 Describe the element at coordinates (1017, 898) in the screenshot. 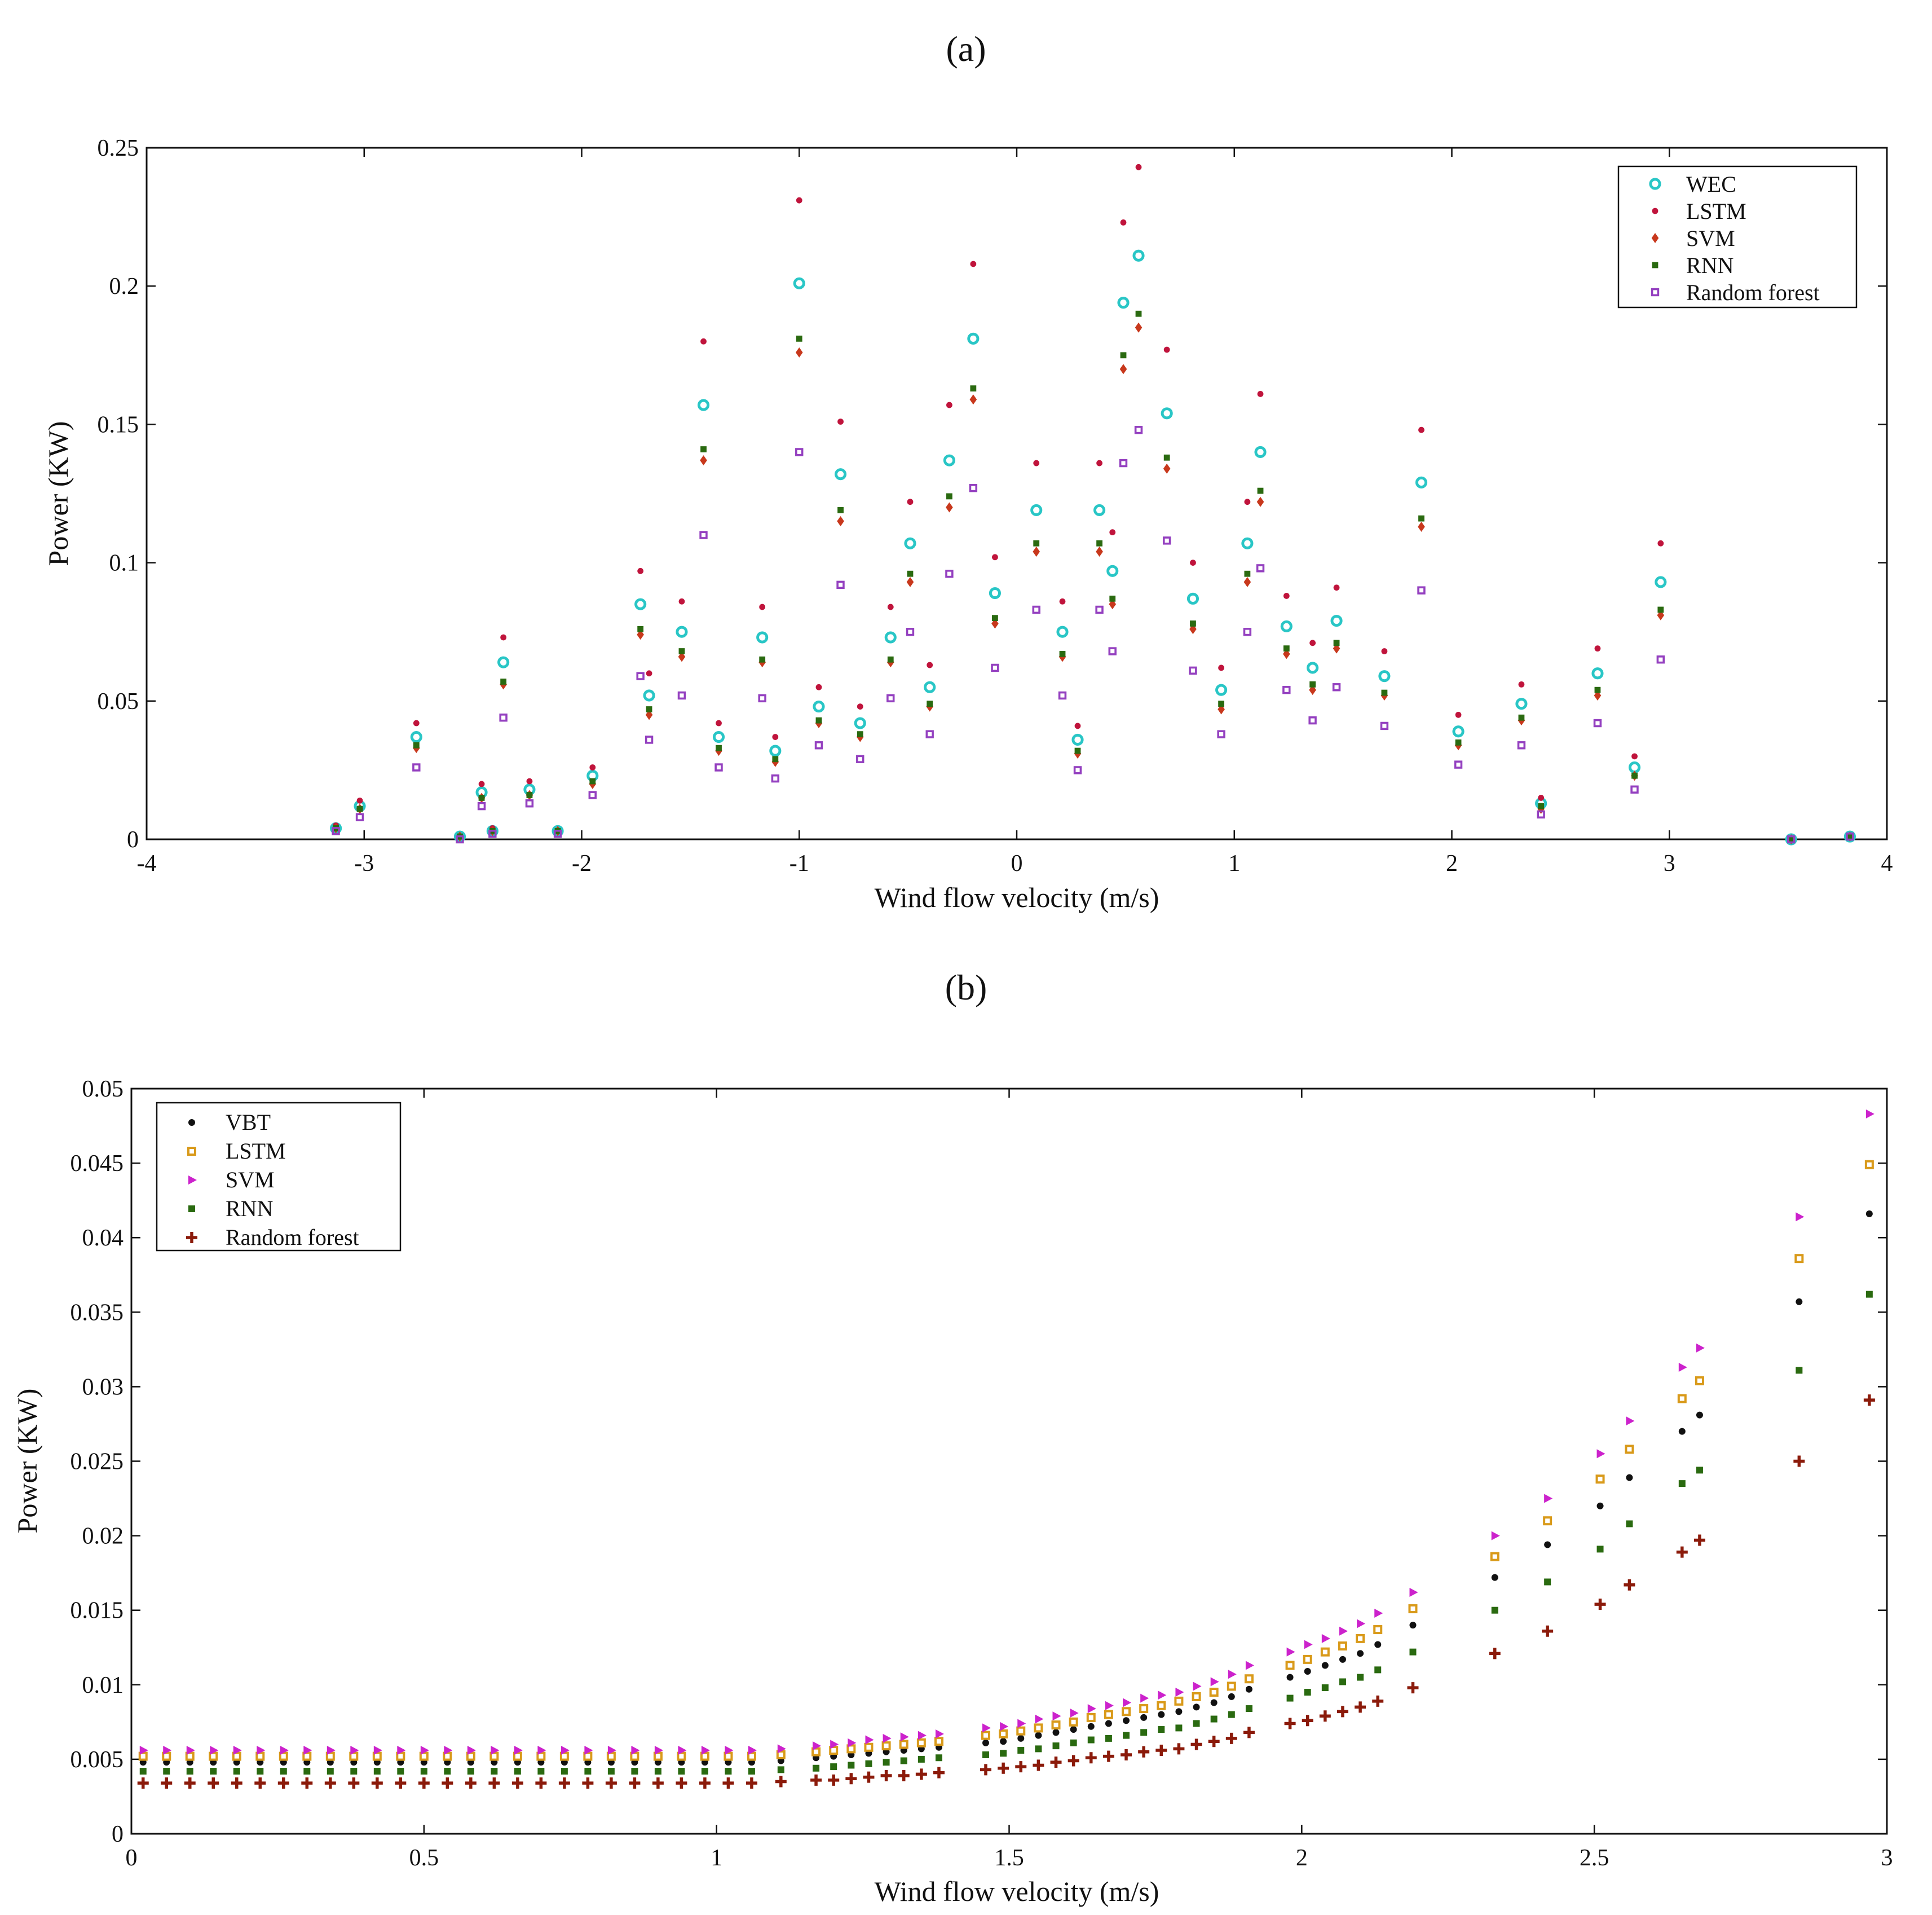

I see `panel-a-x-axis-label: Wind flow velocity (m/s)` at that location.